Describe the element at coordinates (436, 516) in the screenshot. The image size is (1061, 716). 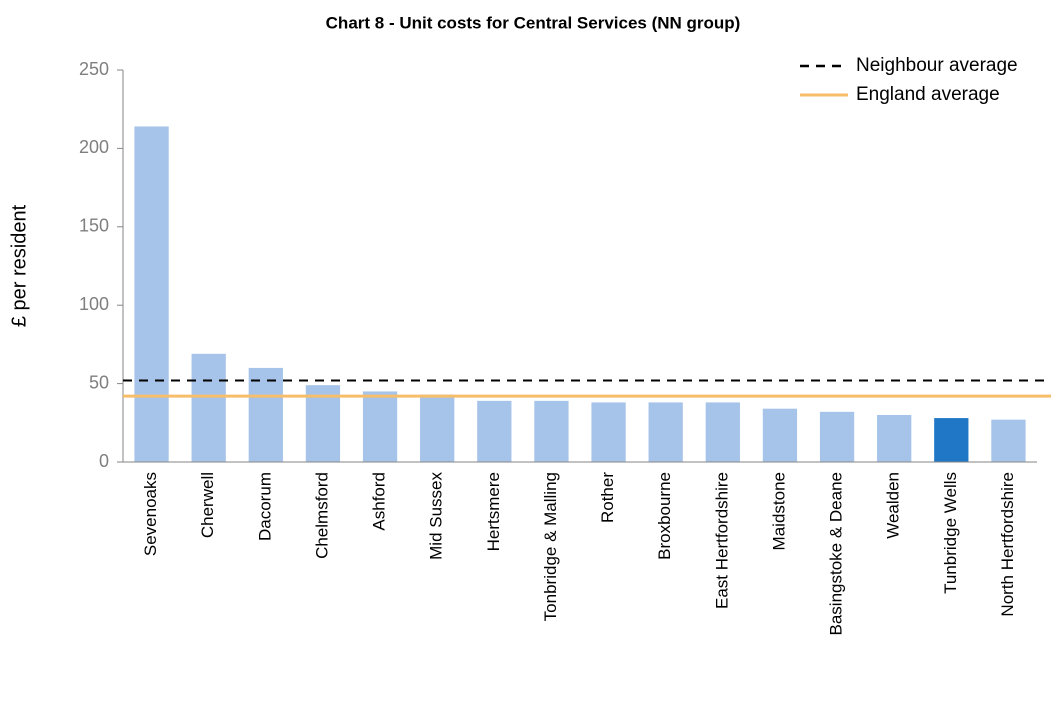
I see `x-tick-label: Mid Sussex` at that location.